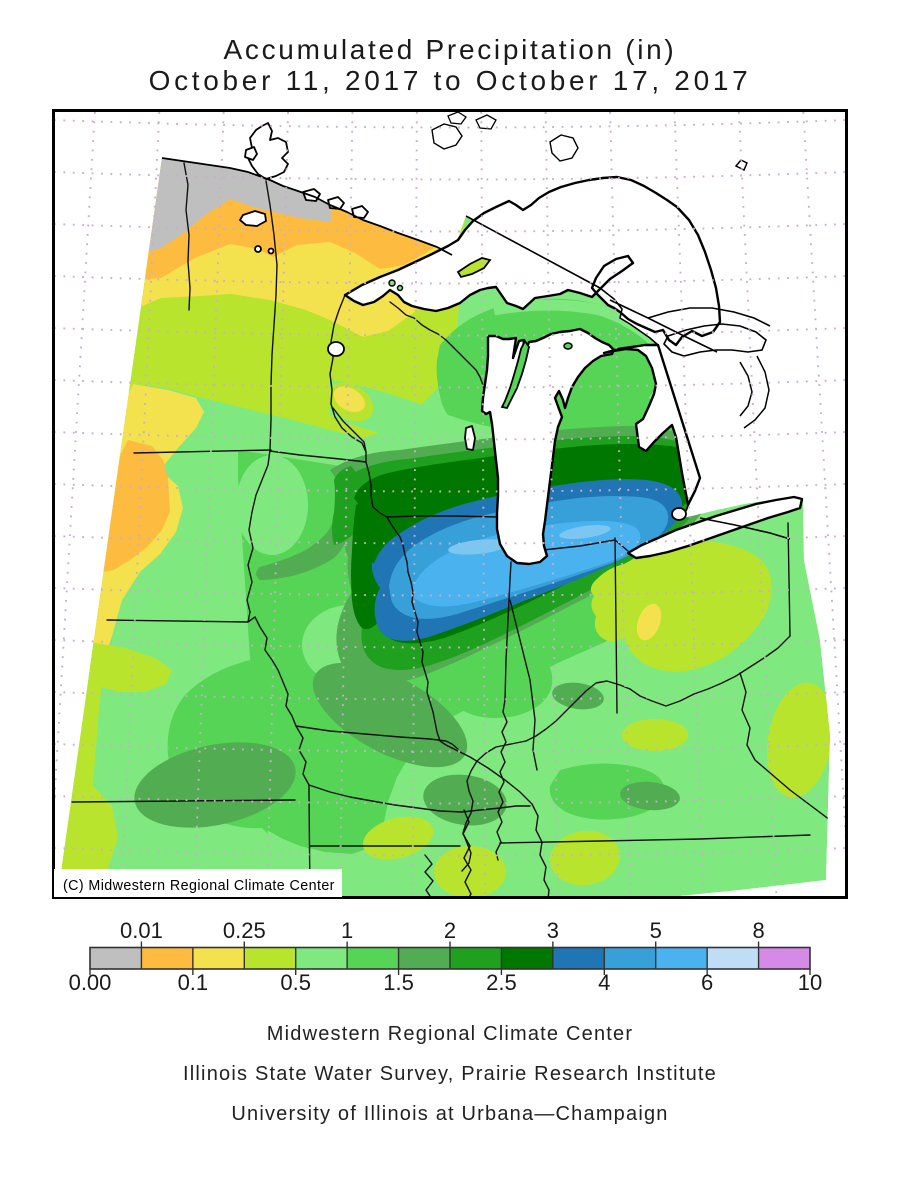  I want to click on svg-text: 10, so click(810, 982).